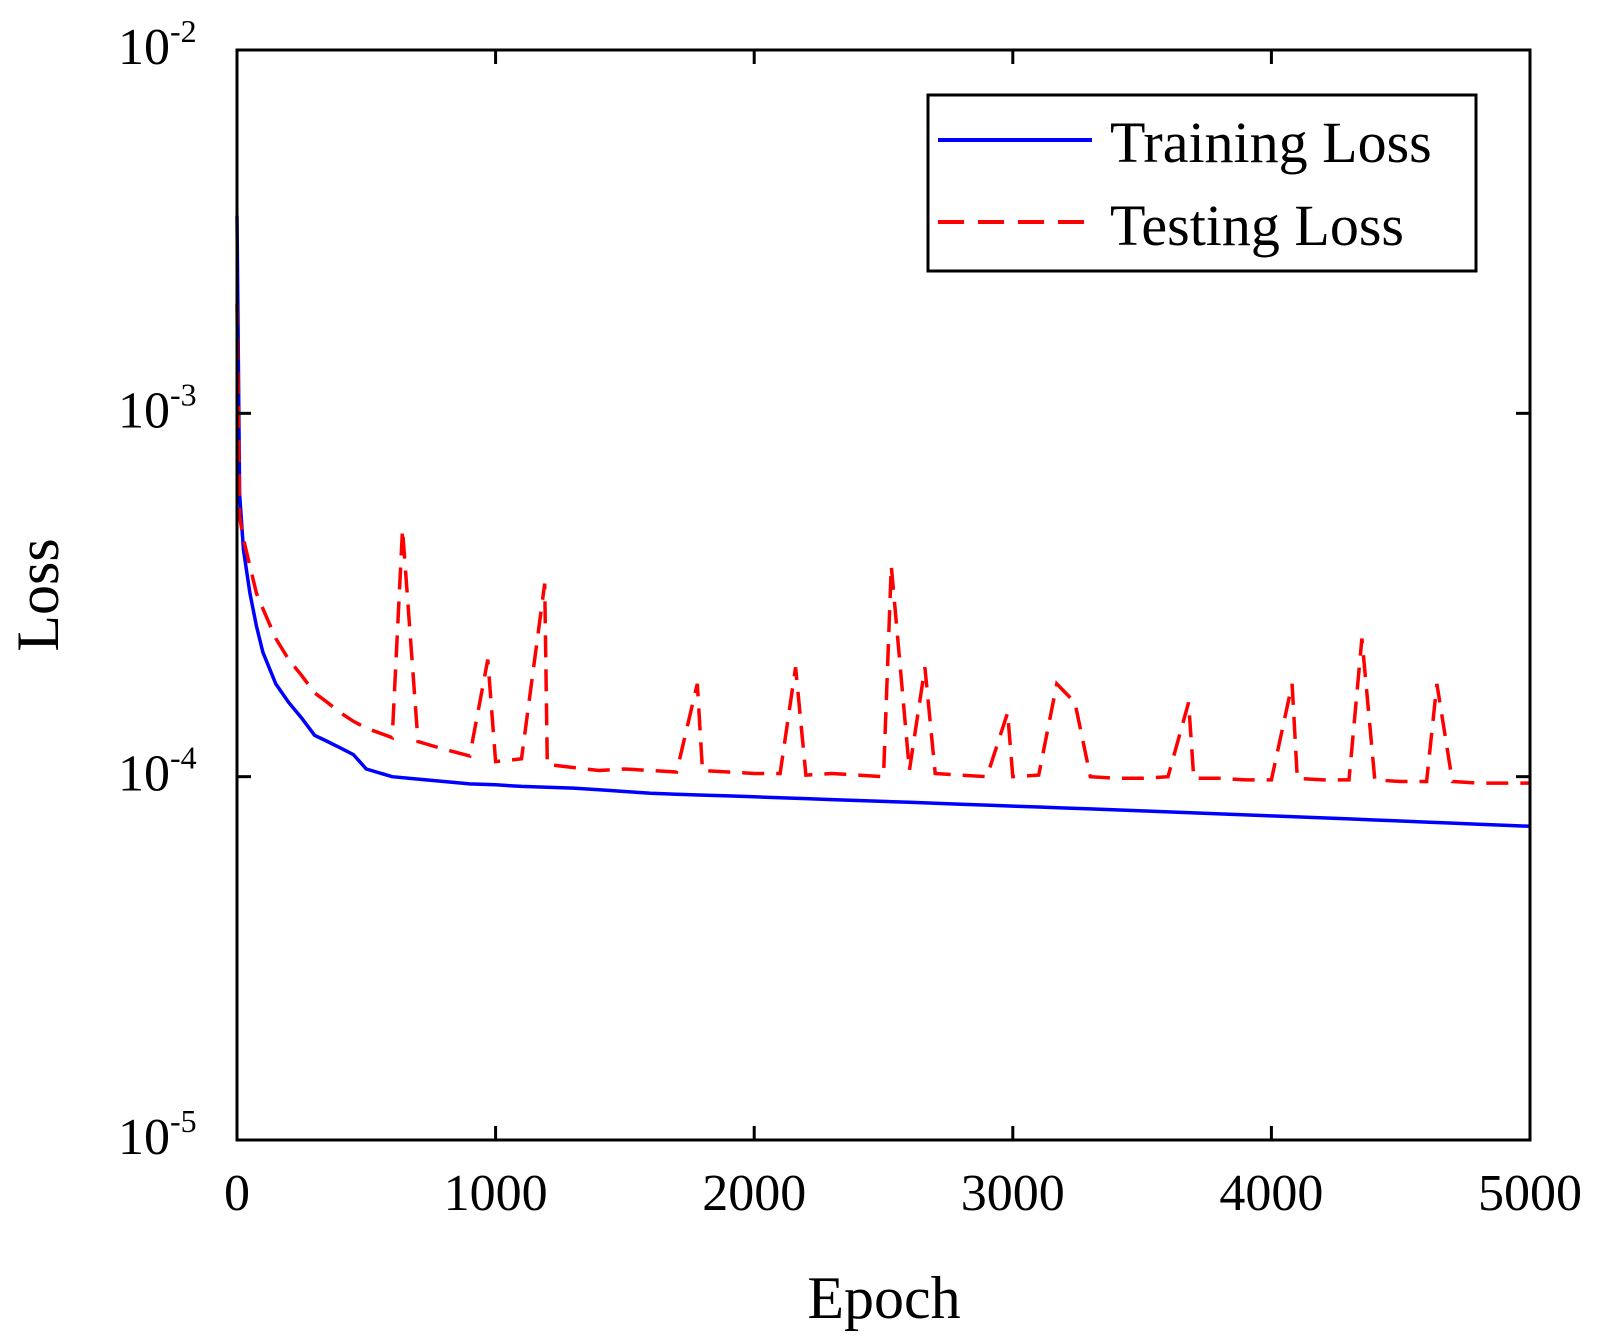 The height and width of the screenshot is (1339, 1610). What do you see at coordinates (883, 1298) in the screenshot?
I see `x-axis-label: Epoch` at bounding box center [883, 1298].